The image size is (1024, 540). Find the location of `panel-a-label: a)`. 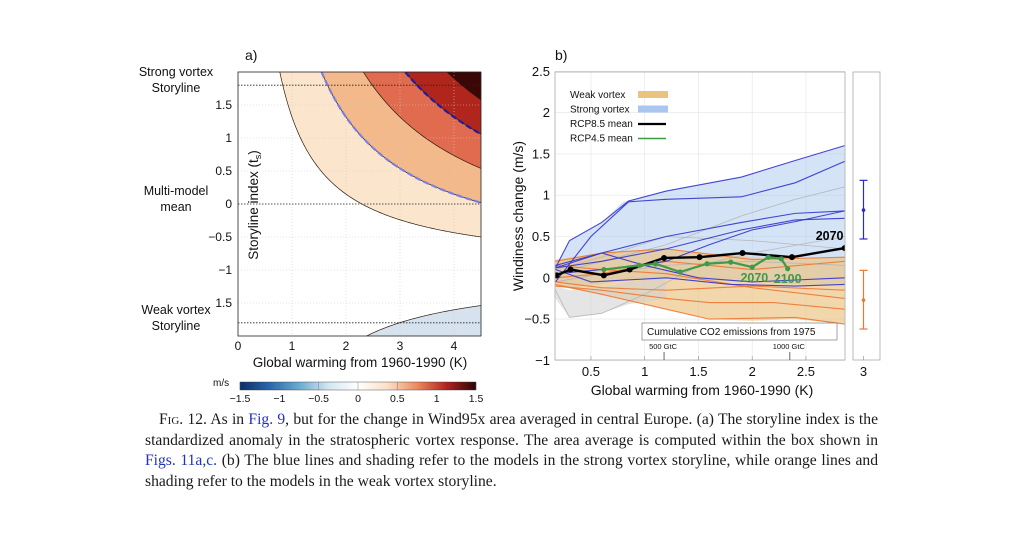

panel-a-label: a) is located at coordinates (251, 55).